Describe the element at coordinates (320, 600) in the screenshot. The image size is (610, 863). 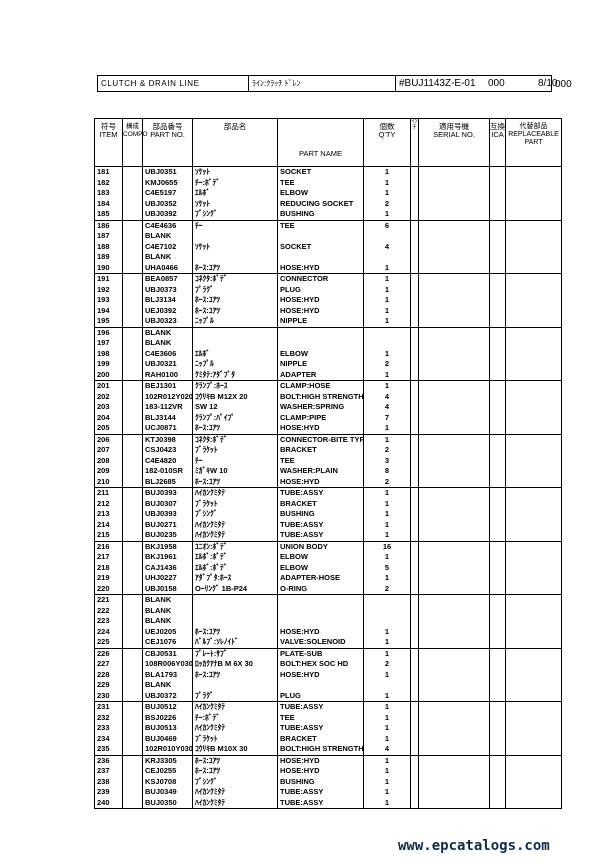
I see `cell-part-name` at that location.